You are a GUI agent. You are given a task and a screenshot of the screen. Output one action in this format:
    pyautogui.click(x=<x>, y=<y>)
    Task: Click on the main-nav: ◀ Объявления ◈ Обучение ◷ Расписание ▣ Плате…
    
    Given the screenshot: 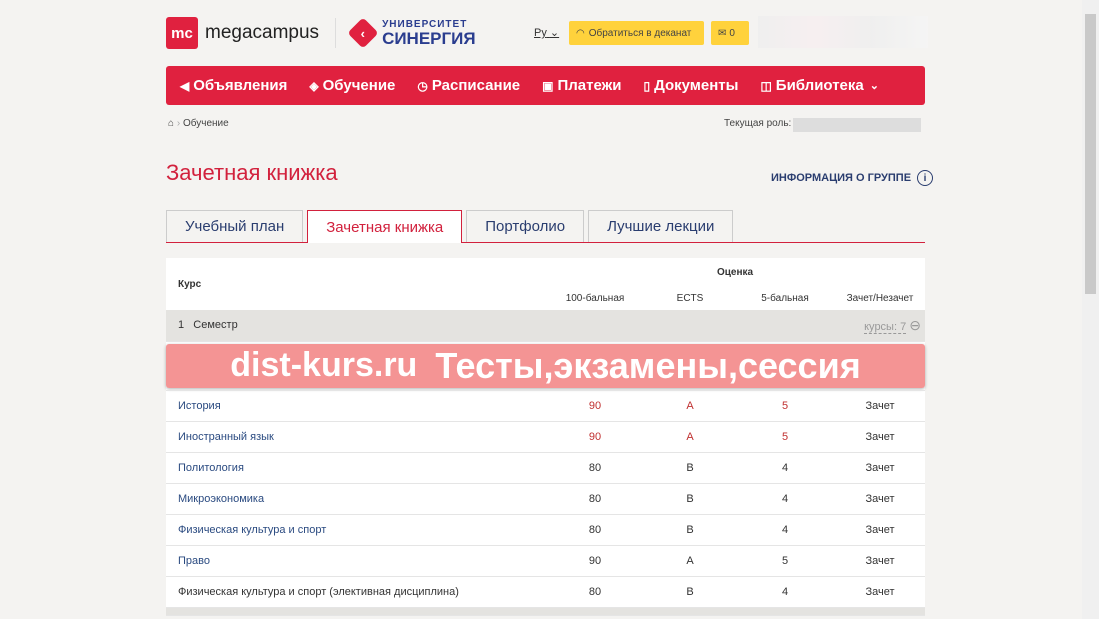 What is the action you would take?
    pyautogui.click(x=545, y=85)
    